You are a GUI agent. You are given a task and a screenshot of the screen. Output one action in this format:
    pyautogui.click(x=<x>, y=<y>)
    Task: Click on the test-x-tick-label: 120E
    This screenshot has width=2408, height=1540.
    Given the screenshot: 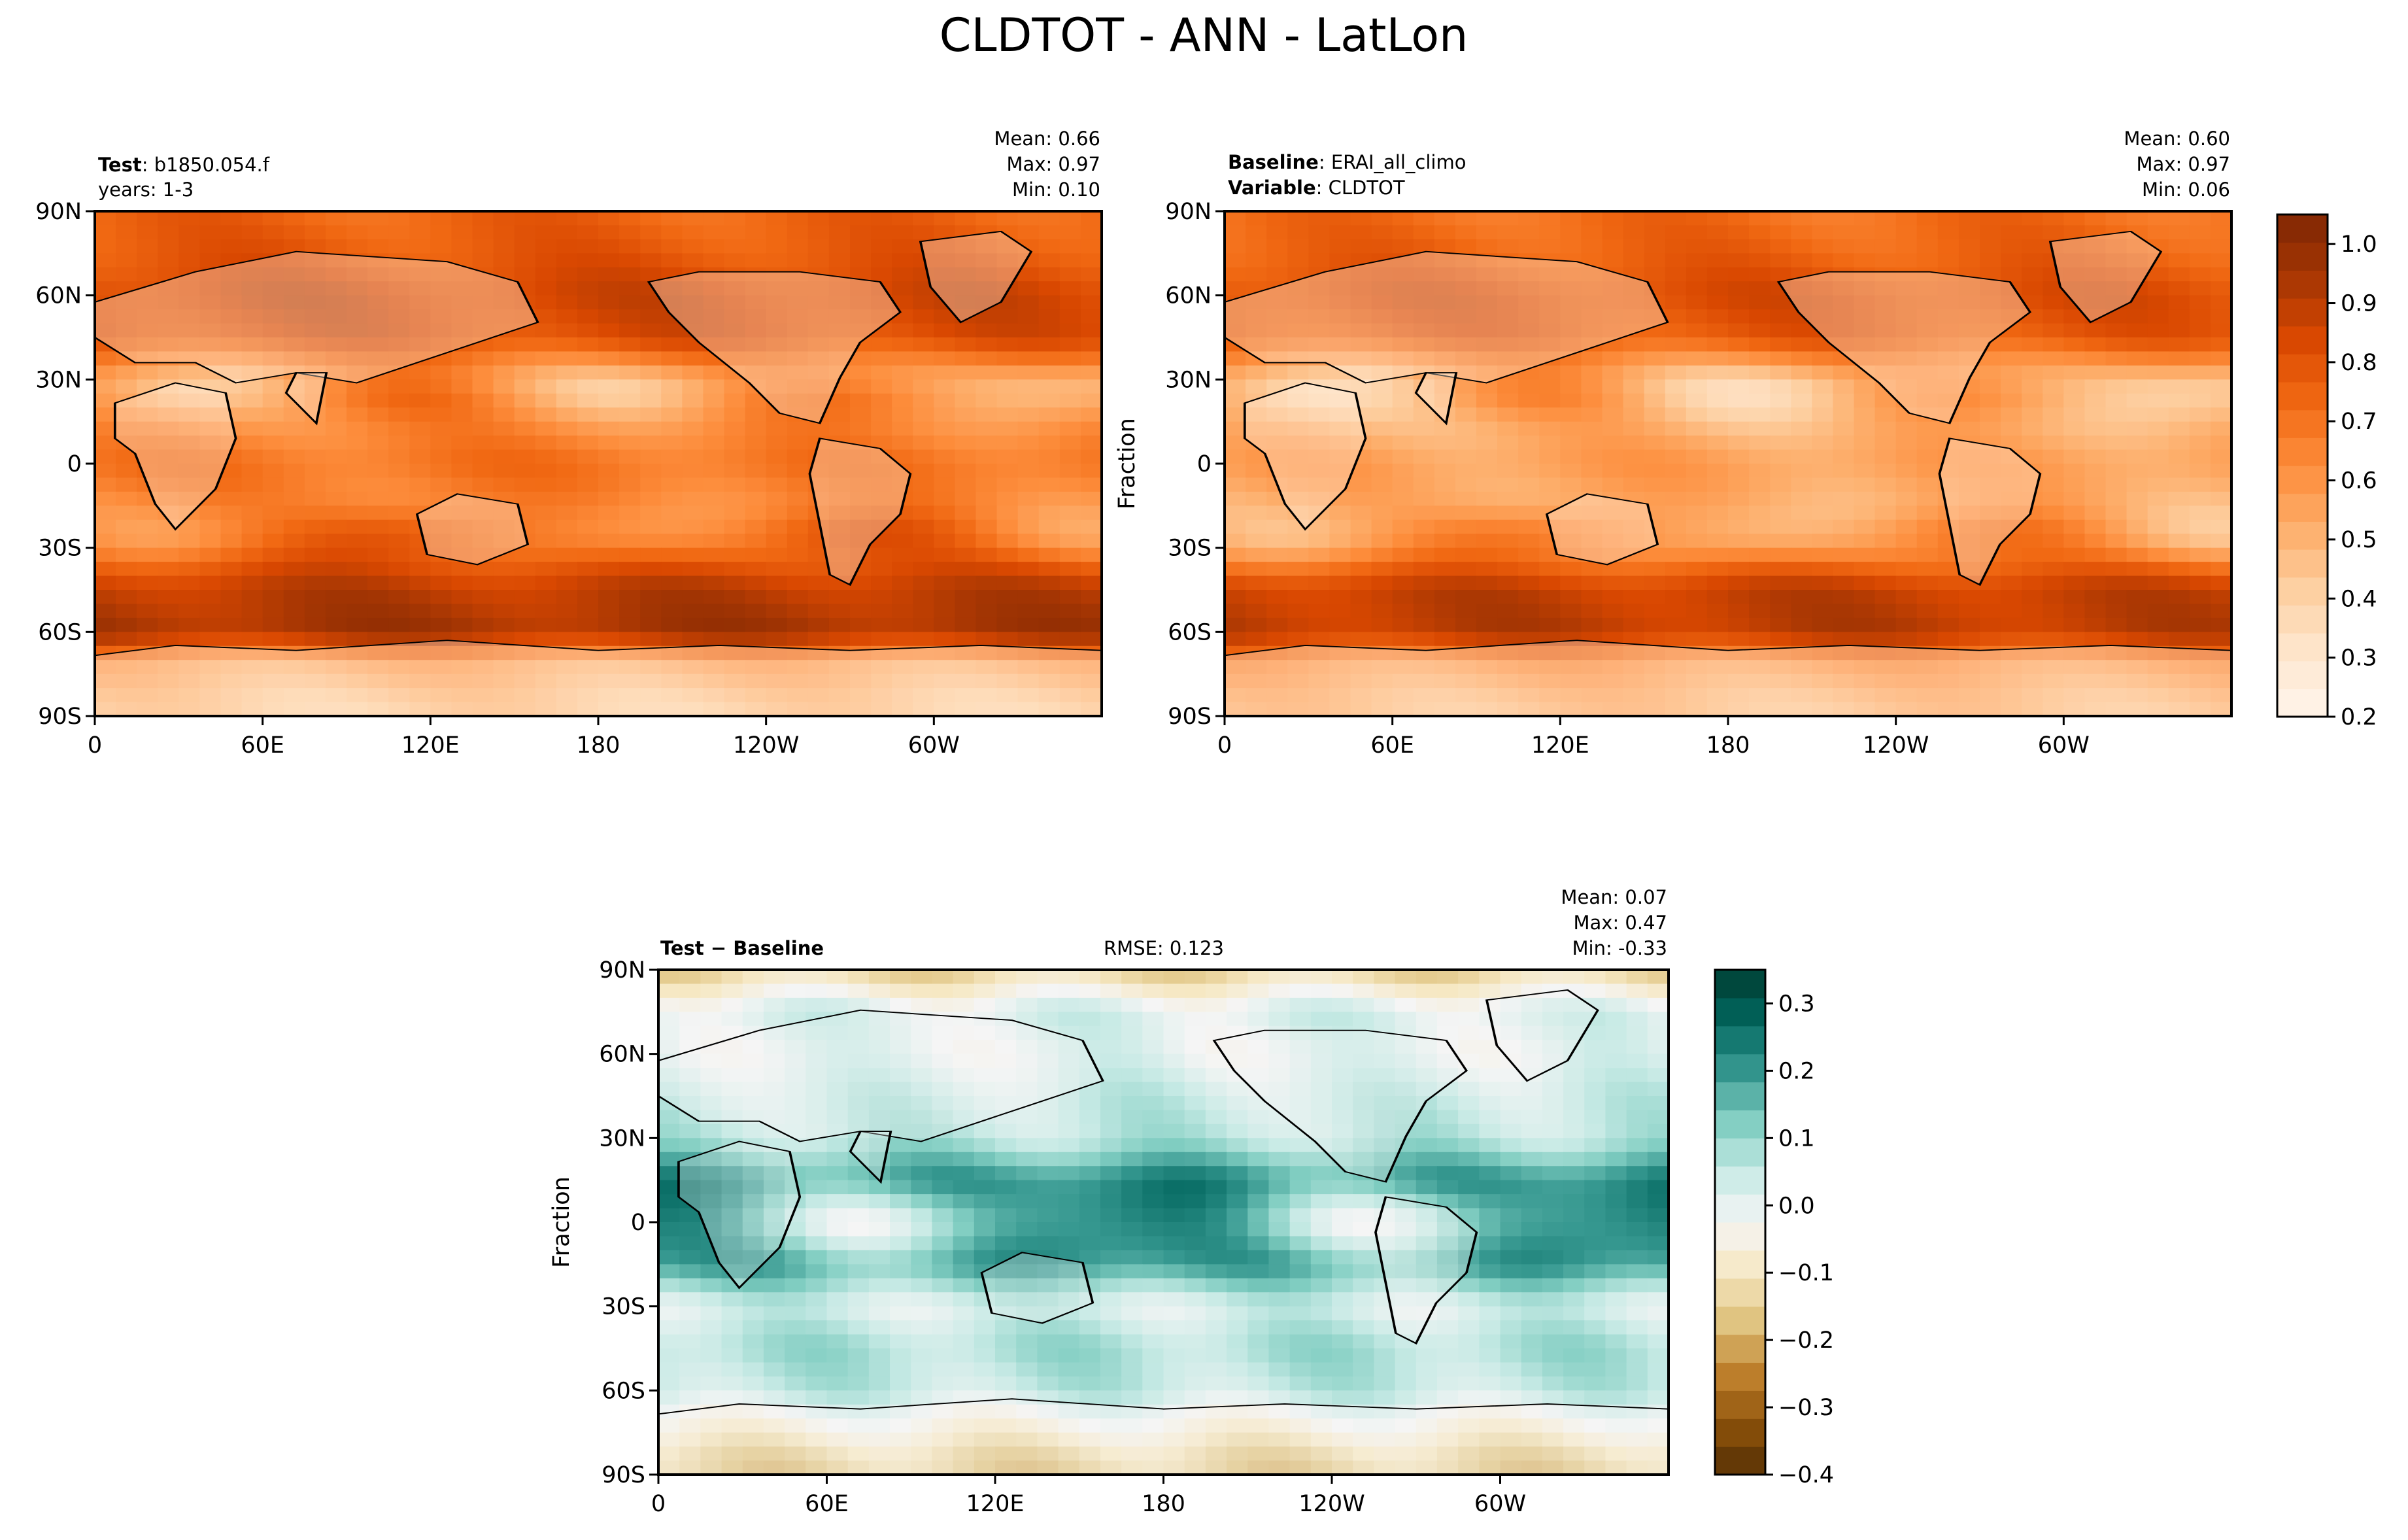 What is the action you would take?
    pyautogui.click(x=430, y=745)
    